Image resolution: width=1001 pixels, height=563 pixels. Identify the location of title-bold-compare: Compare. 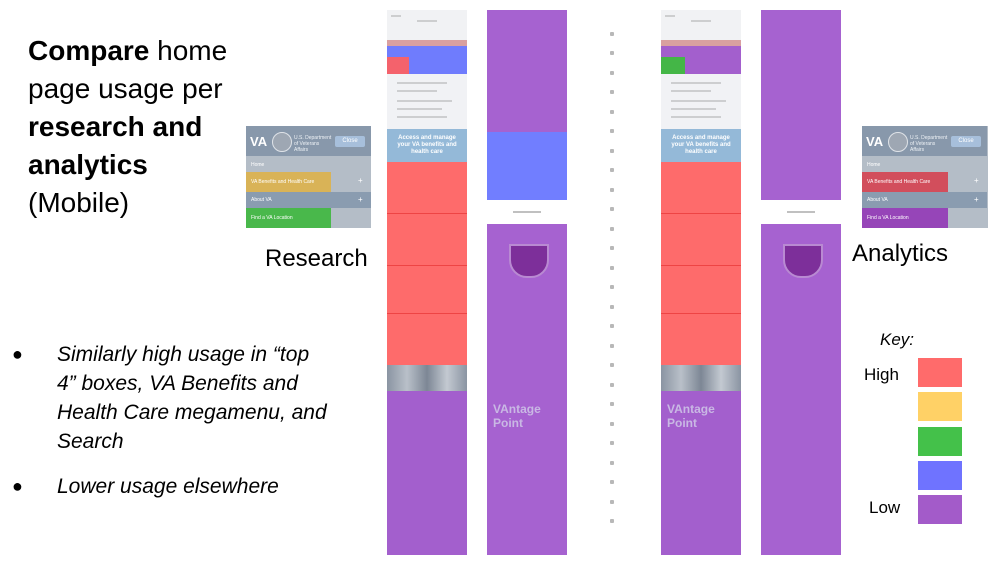
(89, 50).